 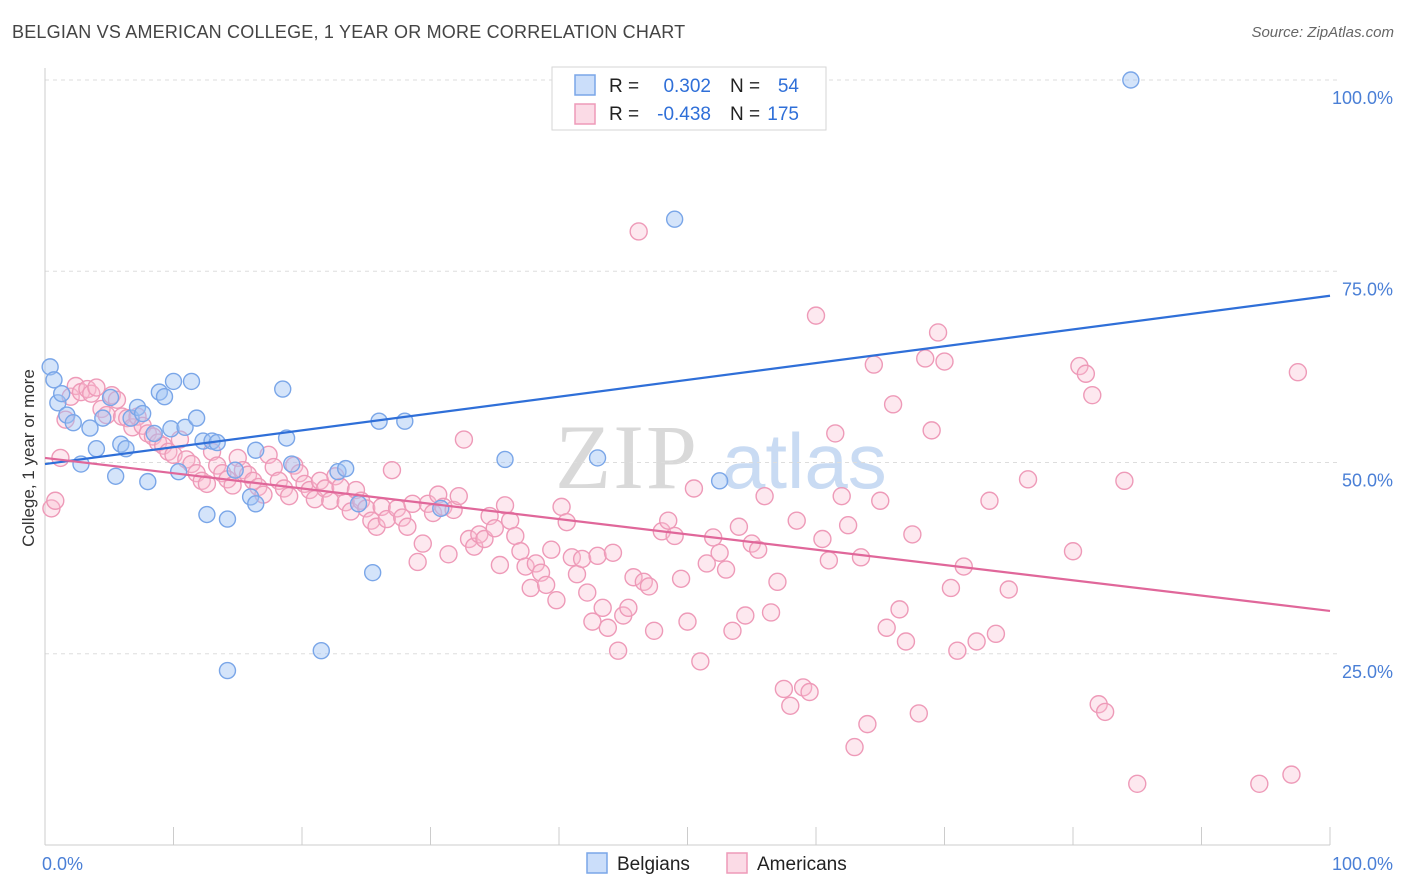 I want to click on bottom-swatch-belgians, so click(x=597, y=863).